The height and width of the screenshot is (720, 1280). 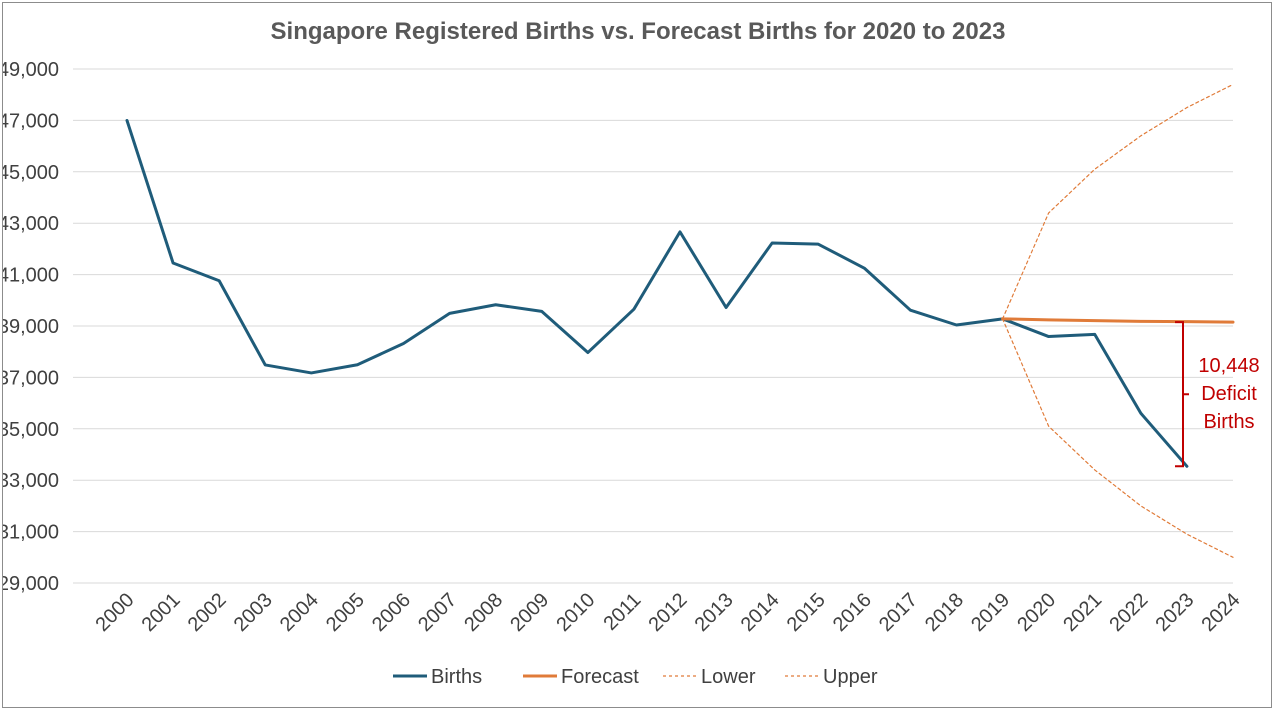 I want to click on x-tick-label: 2014, so click(x=760, y=612).